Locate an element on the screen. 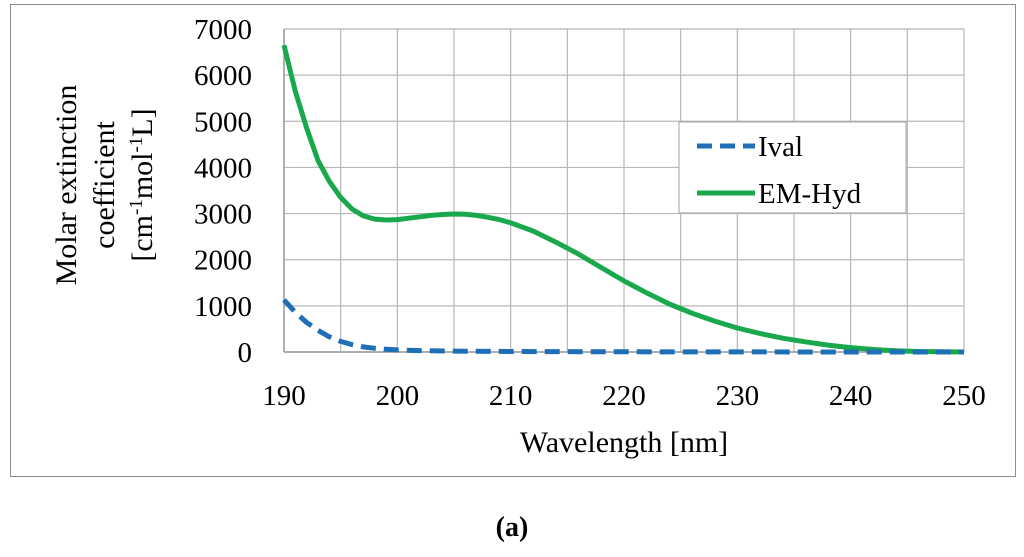 The height and width of the screenshot is (557, 1024). y-axis-title-line3: [cm-1mol-1L] is located at coordinates (142, 184).